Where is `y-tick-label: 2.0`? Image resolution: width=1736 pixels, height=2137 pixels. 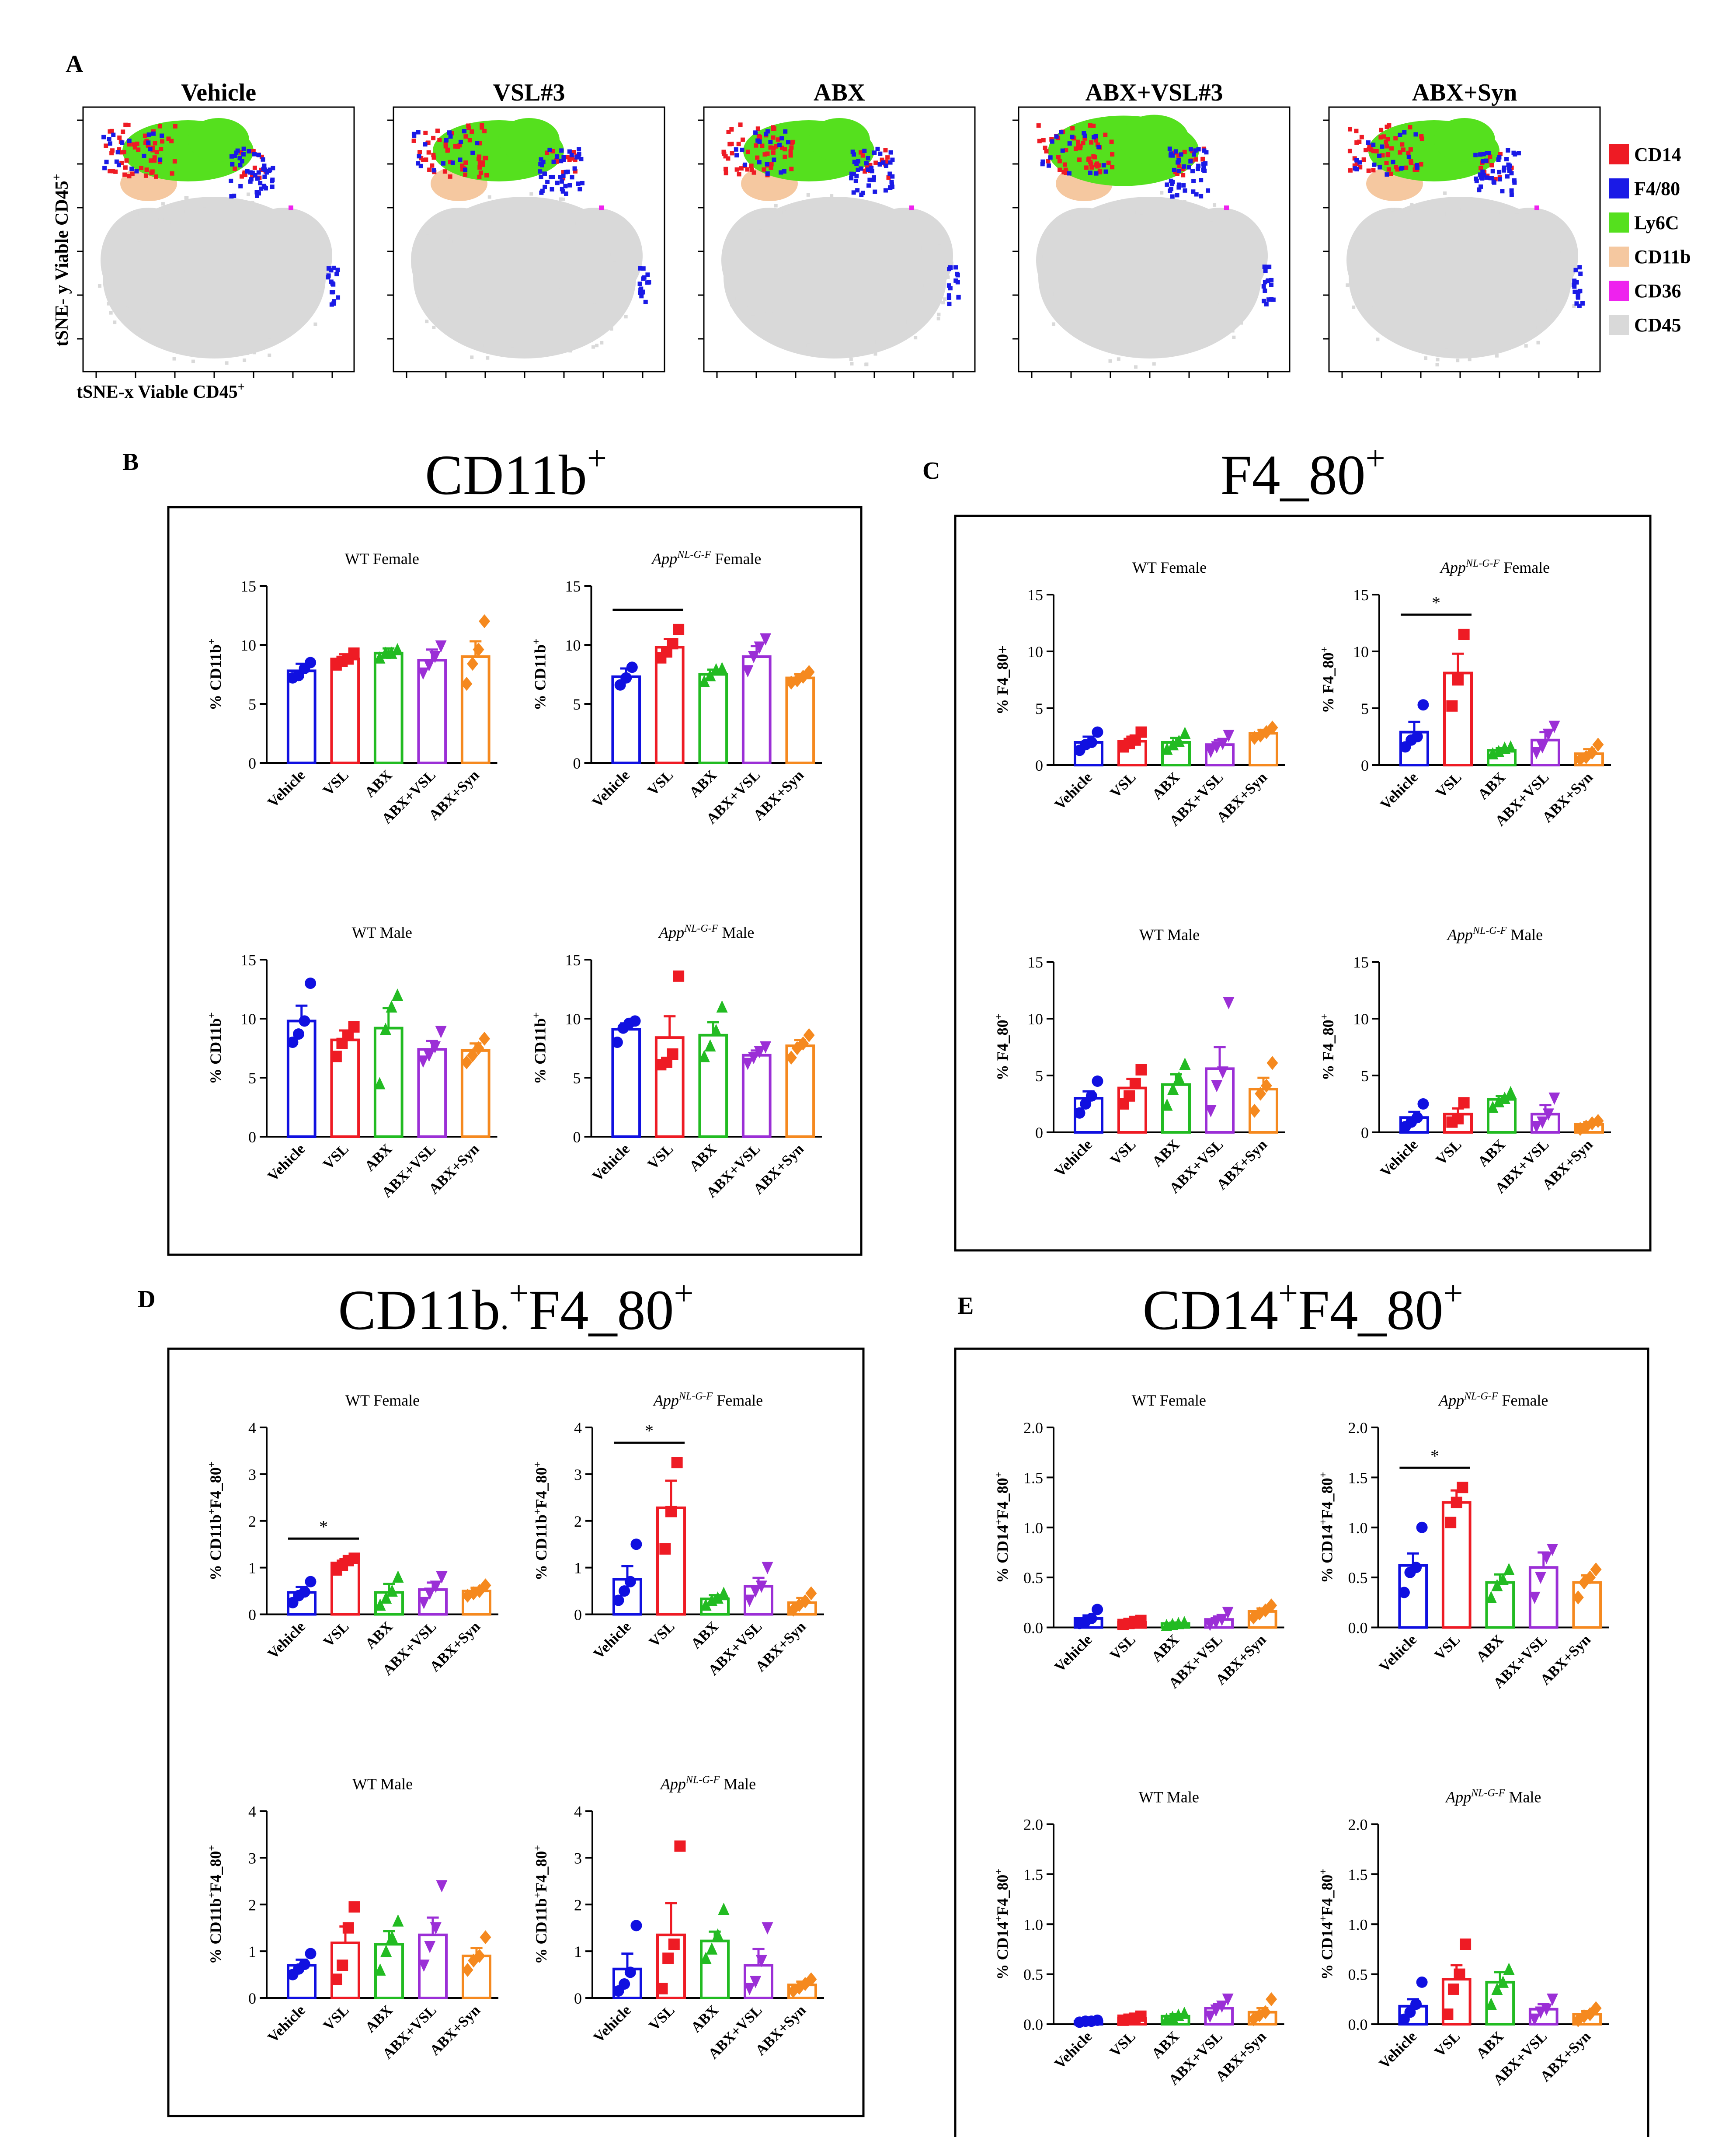
y-tick-label: 2.0 is located at coordinates (1033, 1428).